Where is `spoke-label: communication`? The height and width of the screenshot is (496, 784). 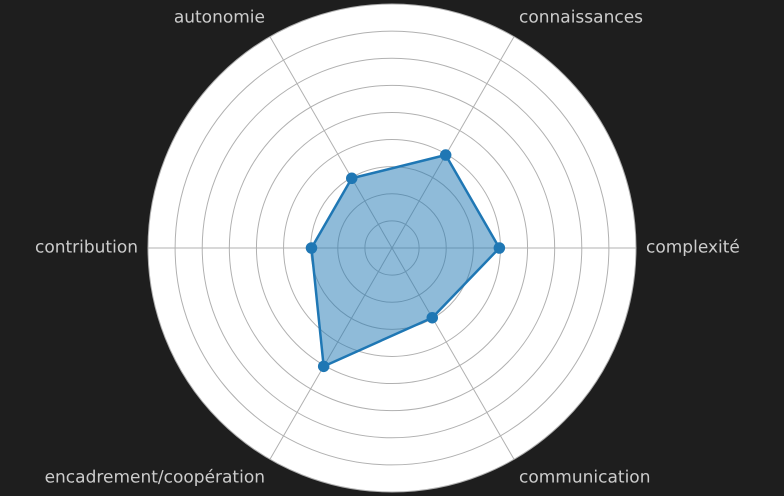
spoke-label: communication is located at coordinates (584, 478).